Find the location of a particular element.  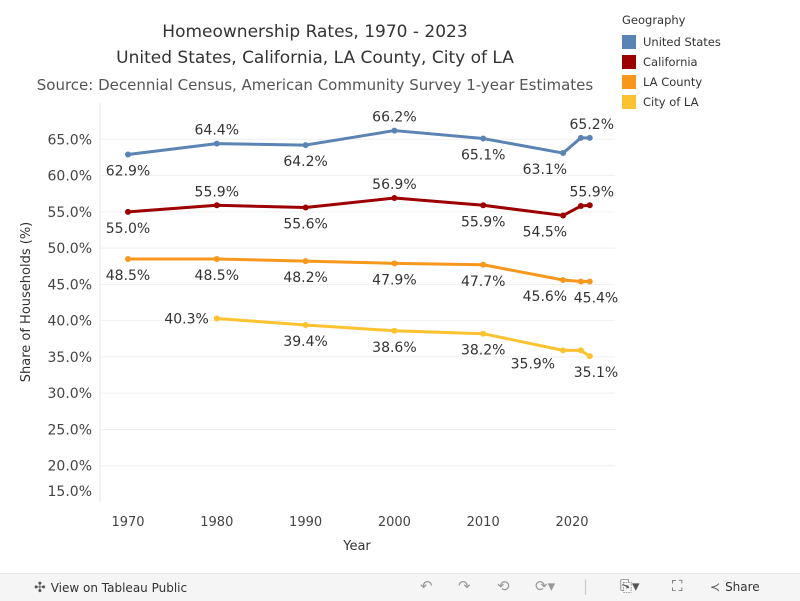

legend-item: LA County is located at coordinates (671, 82).